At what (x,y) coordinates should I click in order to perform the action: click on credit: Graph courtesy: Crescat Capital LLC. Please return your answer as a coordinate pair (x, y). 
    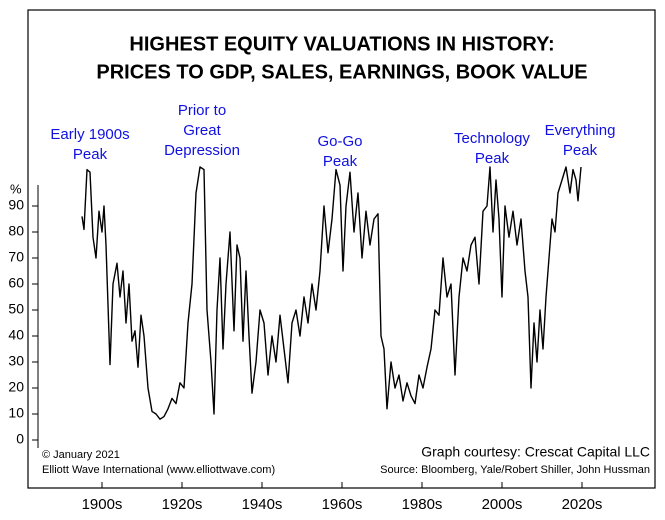
    Looking at the image, I should click on (535, 452).